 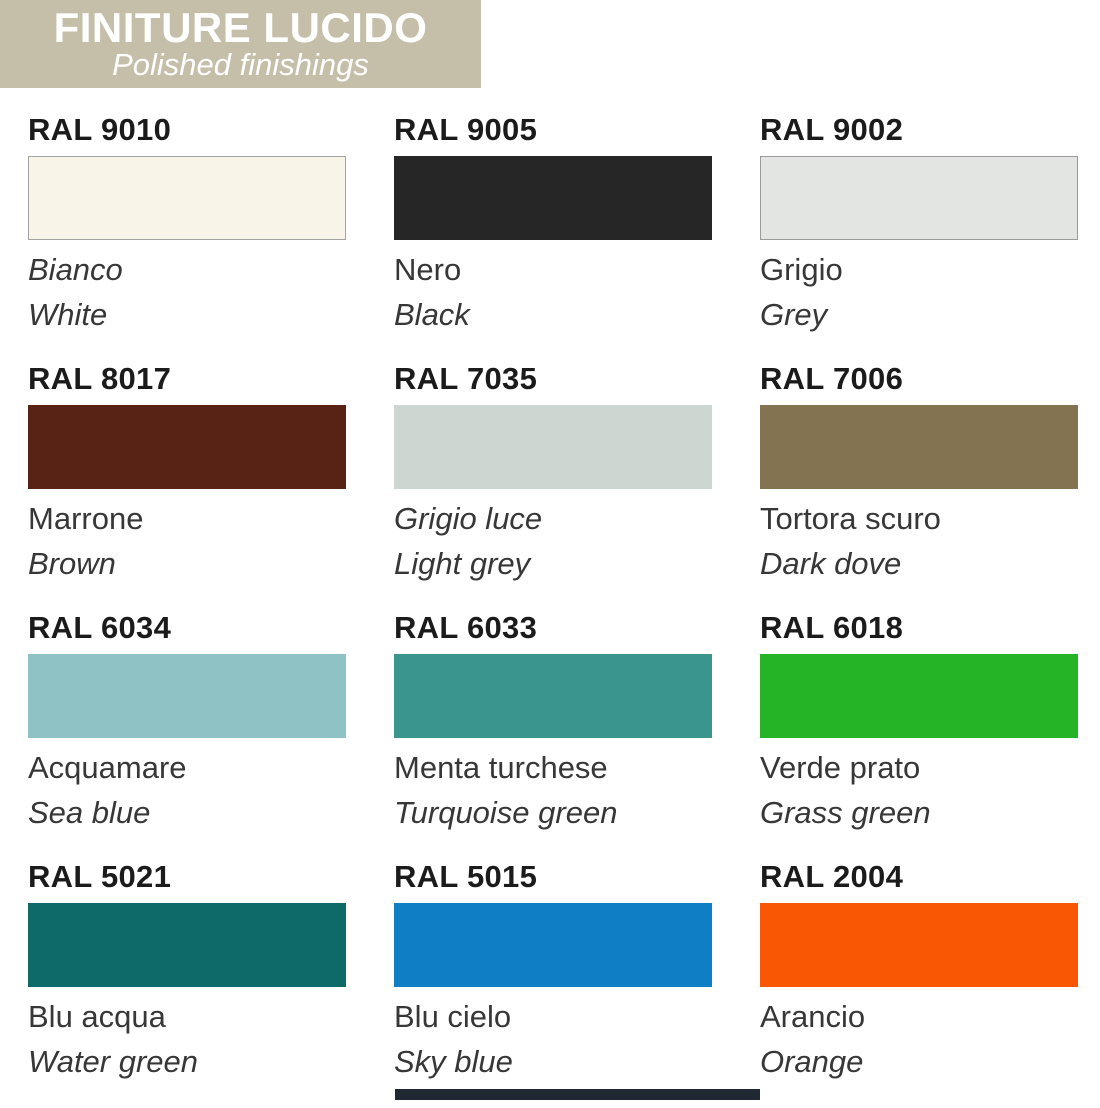 What do you see at coordinates (794, 314) in the screenshot?
I see `color-name-english: Grey` at bounding box center [794, 314].